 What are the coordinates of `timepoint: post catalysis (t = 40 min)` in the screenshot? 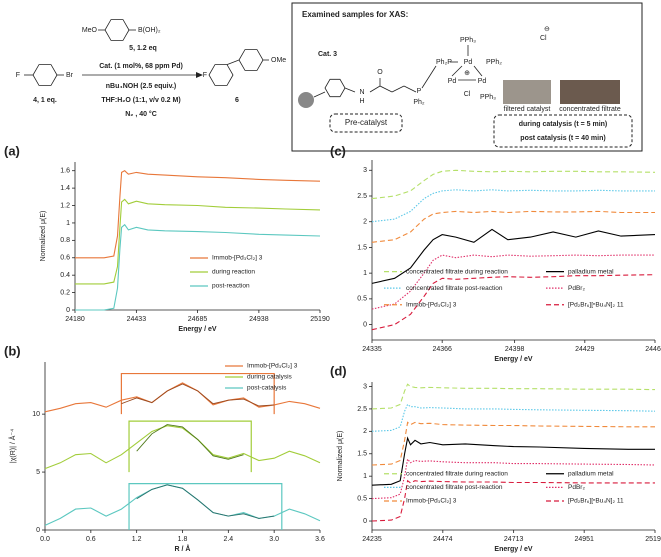 It's located at (562, 138).